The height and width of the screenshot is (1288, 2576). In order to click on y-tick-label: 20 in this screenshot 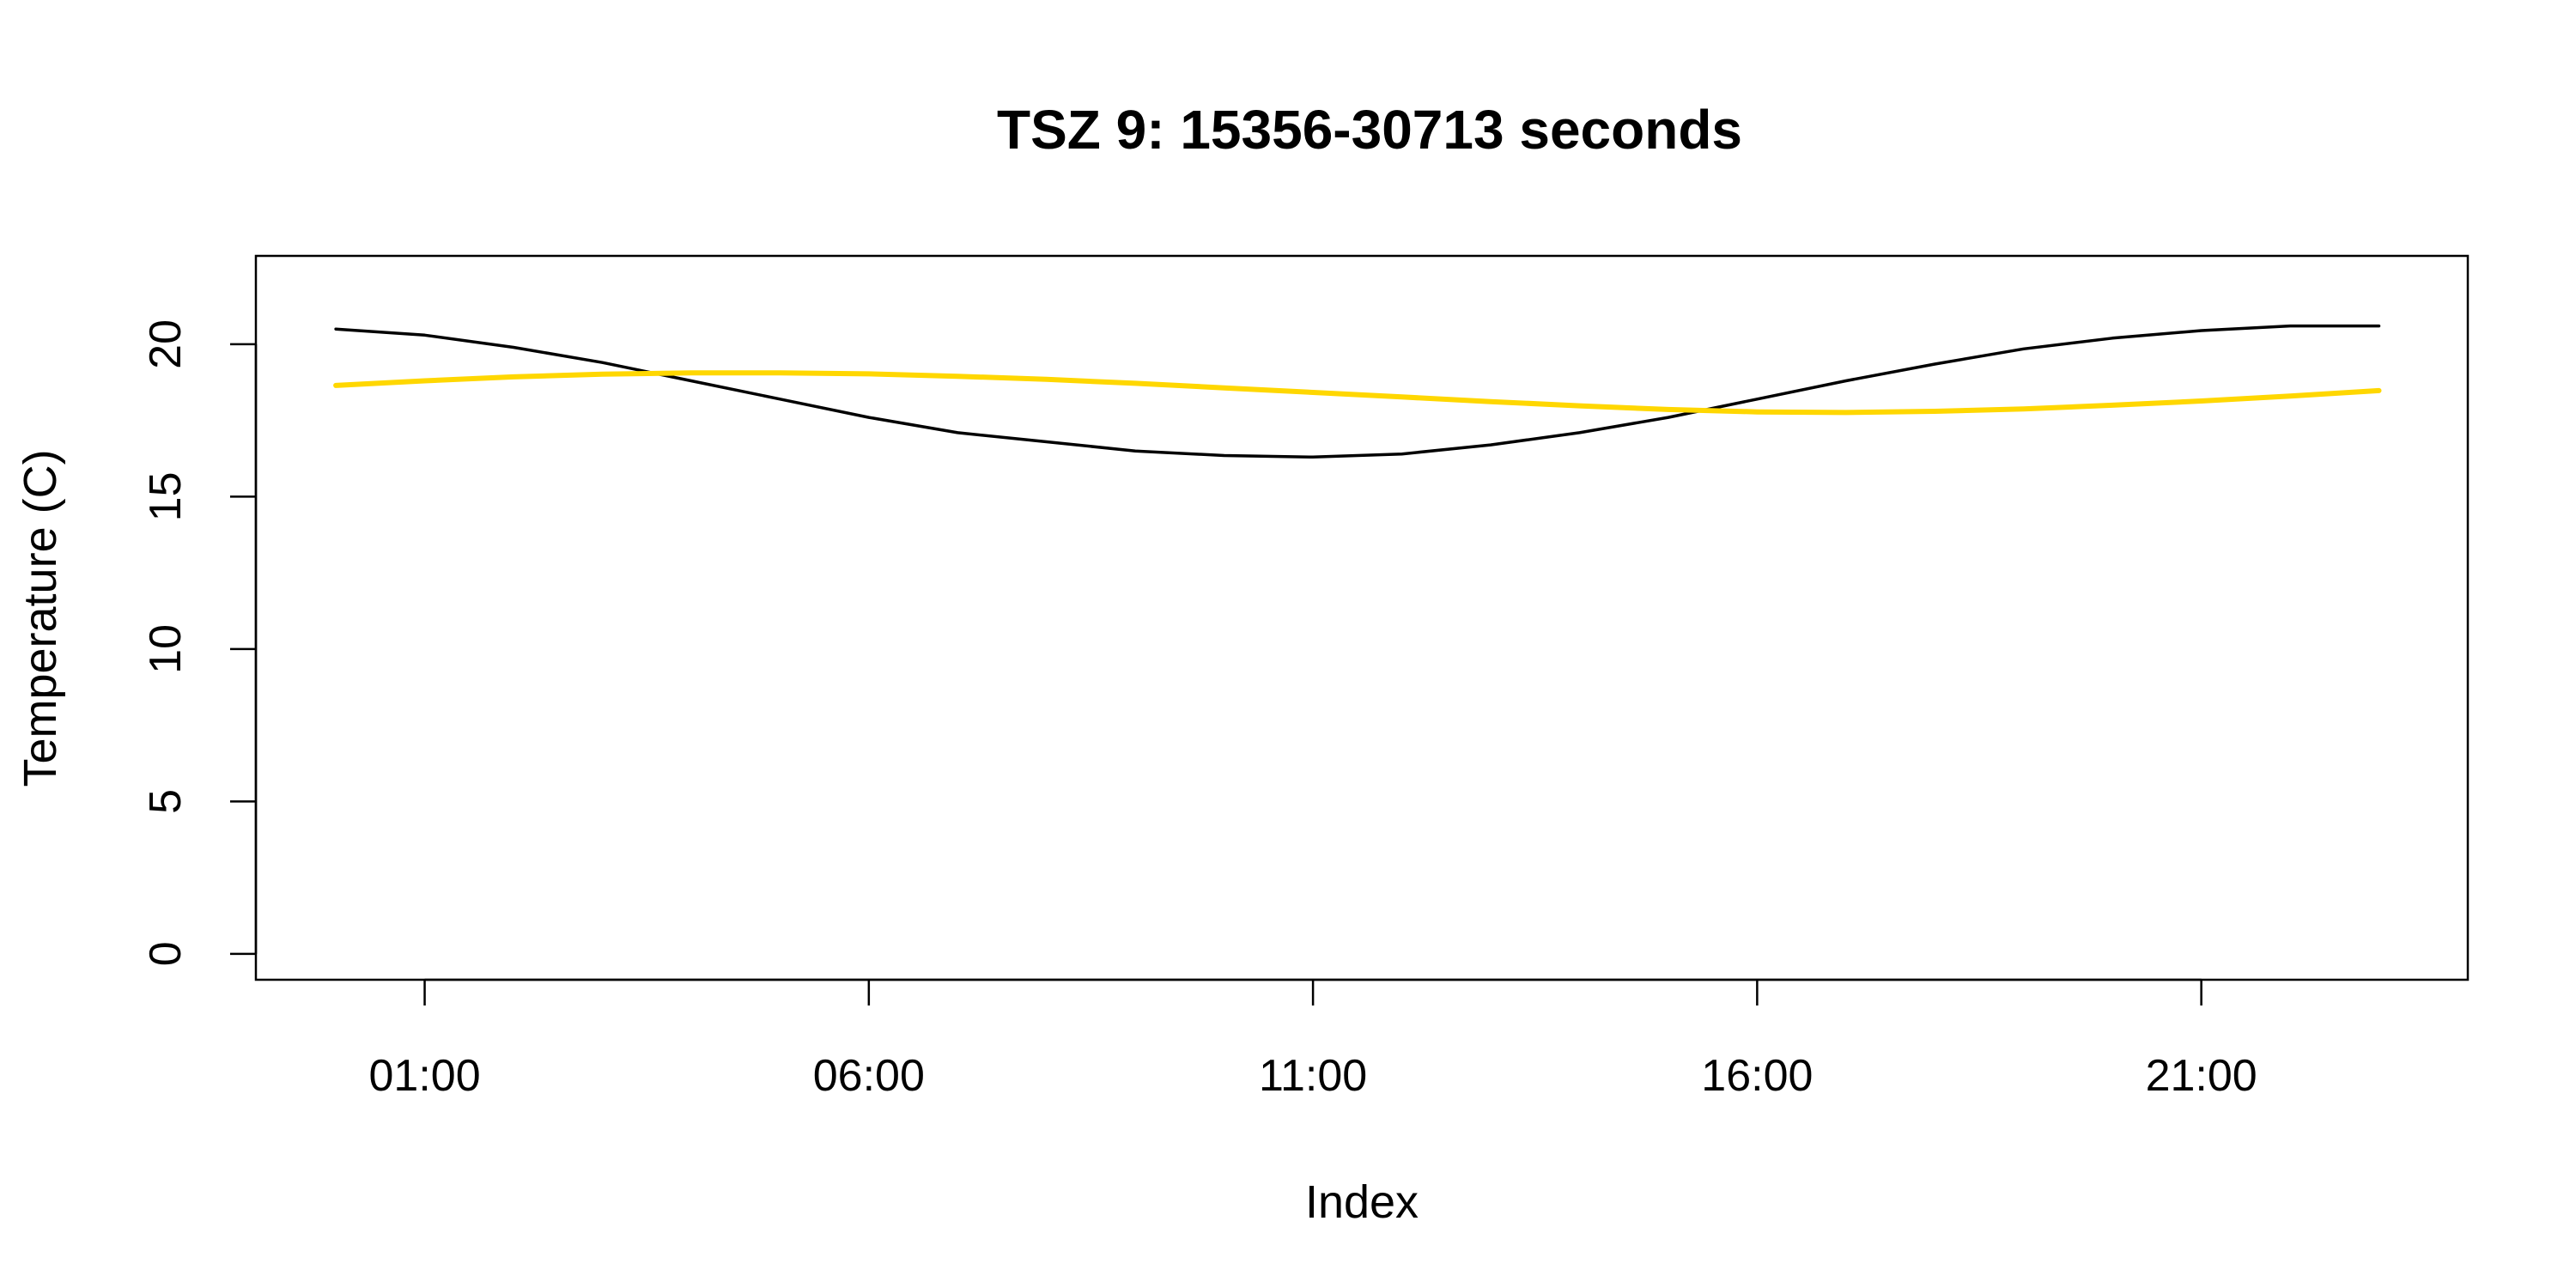, I will do `click(166, 344)`.